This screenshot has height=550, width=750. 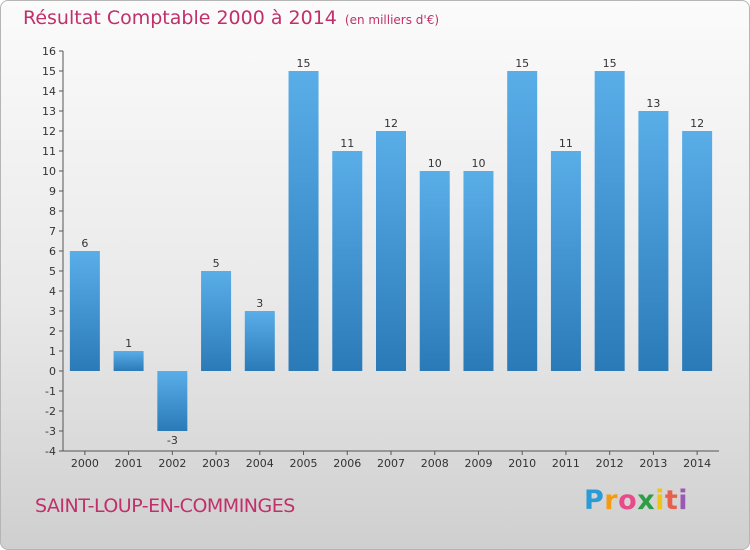 What do you see at coordinates (180, 18) in the screenshot?
I see `chart-title: Résultat Comptable 2000 à 2014` at bounding box center [180, 18].